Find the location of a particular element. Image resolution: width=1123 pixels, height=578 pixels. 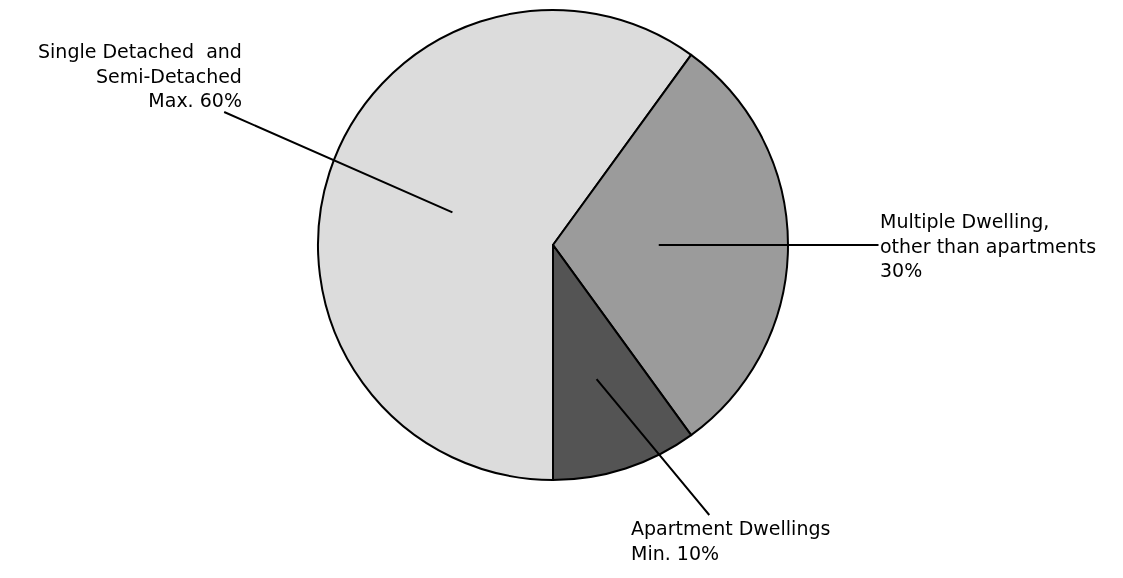

data-label: 30% is located at coordinates (901, 270).